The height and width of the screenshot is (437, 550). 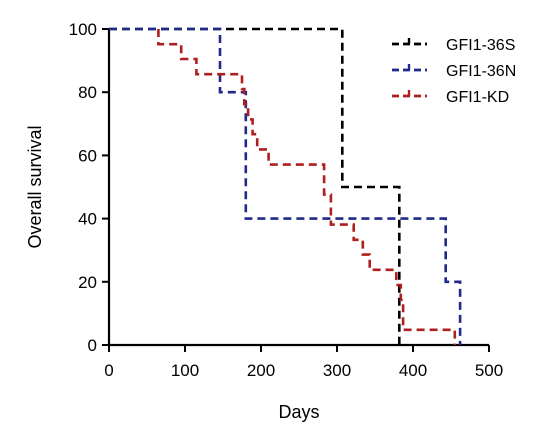 What do you see at coordinates (489, 370) in the screenshot?
I see `x-tick-label: 500` at bounding box center [489, 370].